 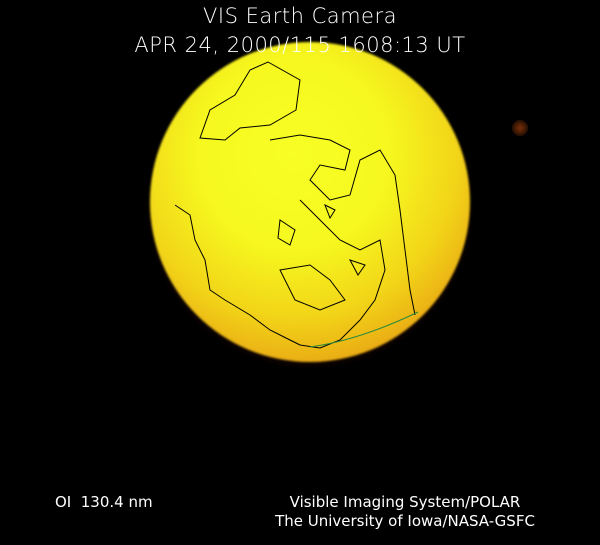 I want to click on terminator-line, so click(x=364, y=329).